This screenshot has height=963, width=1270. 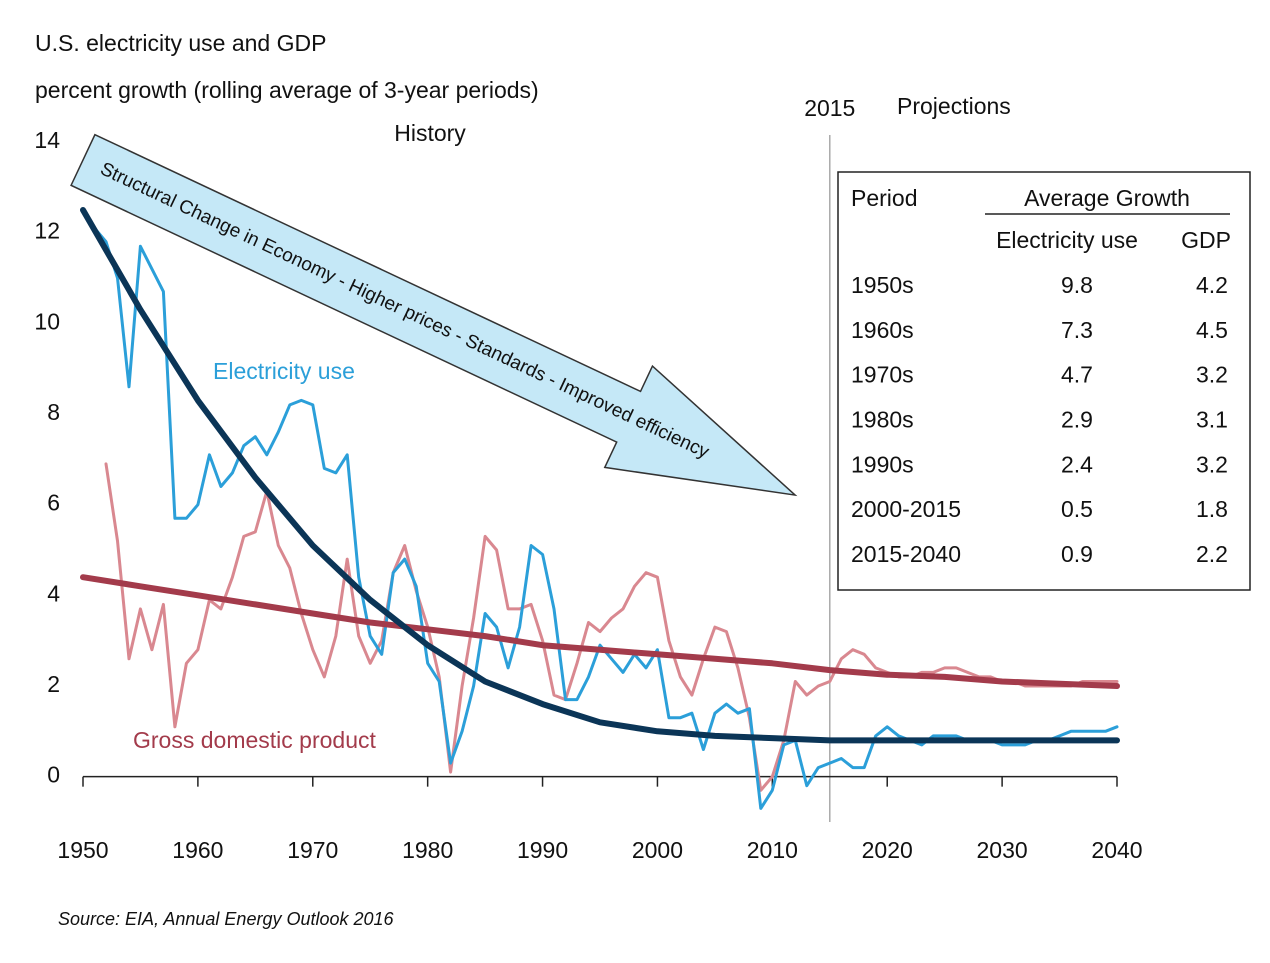 I want to click on table-cell: 1950s, so click(x=882, y=285).